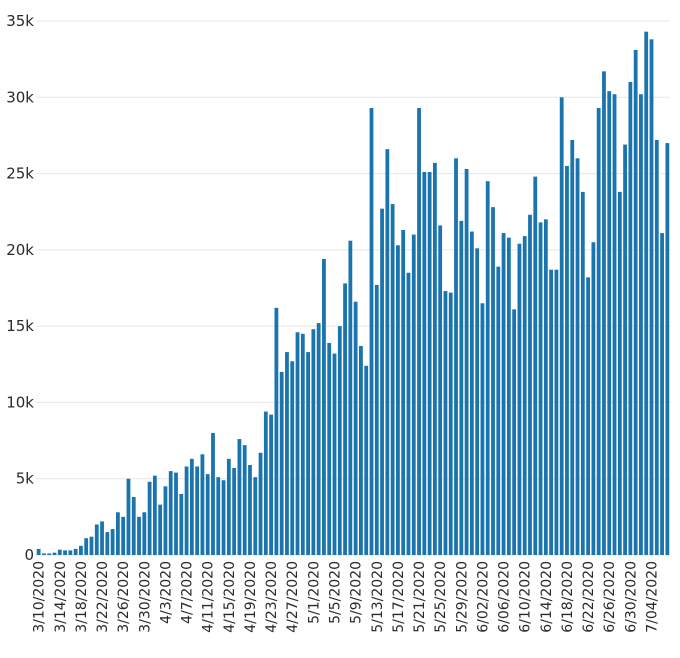 This screenshot has width=680, height=658. What do you see at coordinates (61, 597) in the screenshot?
I see `x-tick-label: 3/14/2020` at bounding box center [61, 597].